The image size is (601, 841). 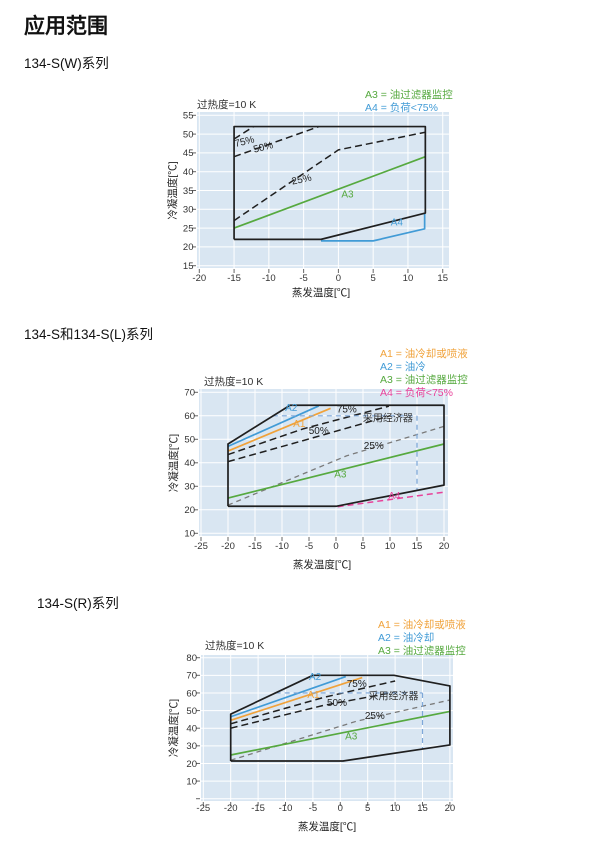 What do you see at coordinates (188, 191) in the screenshot?
I see `y-tick-label: 35` at bounding box center [188, 191].